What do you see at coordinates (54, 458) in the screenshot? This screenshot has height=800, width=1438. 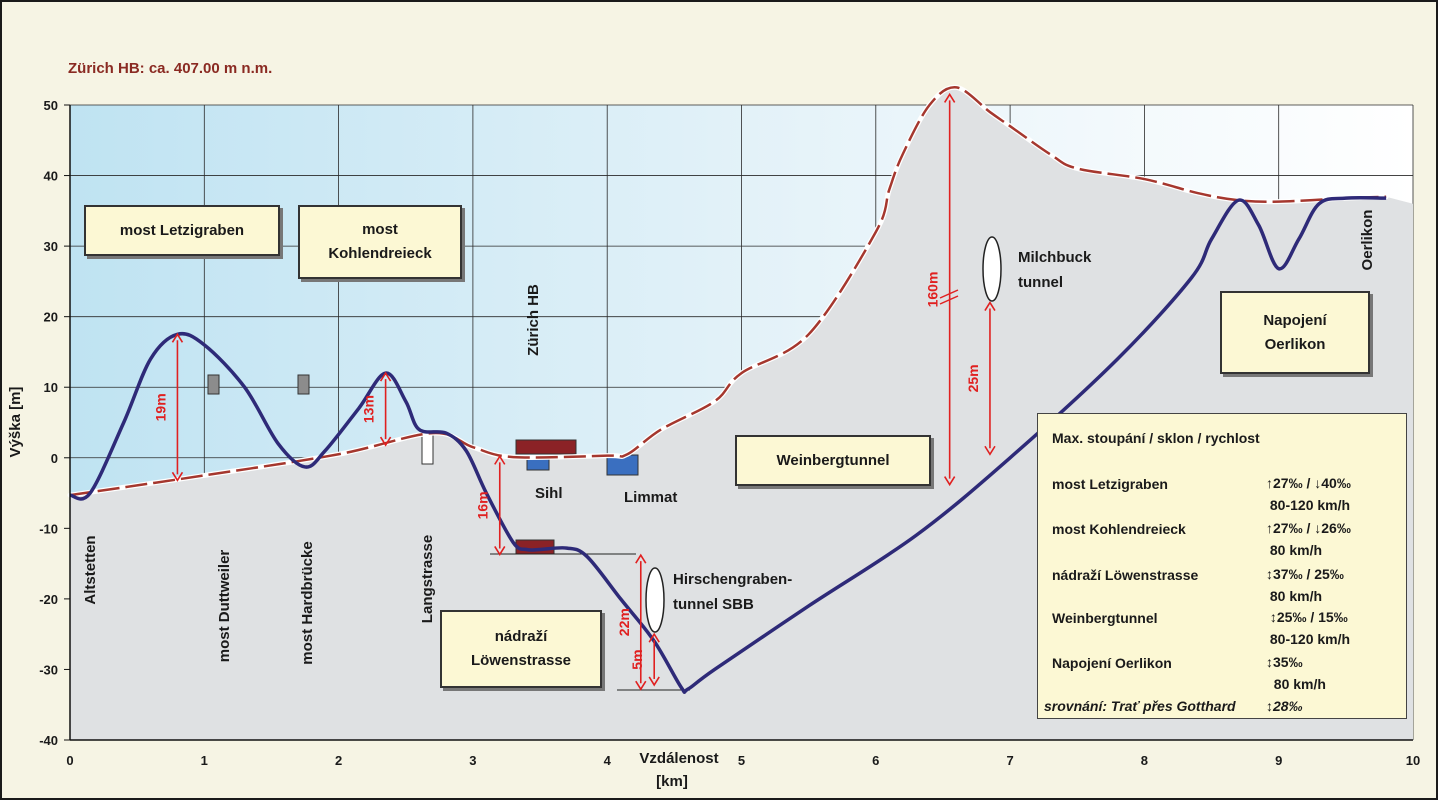 I see `y-tick-label: 0` at bounding box center [54, 458].